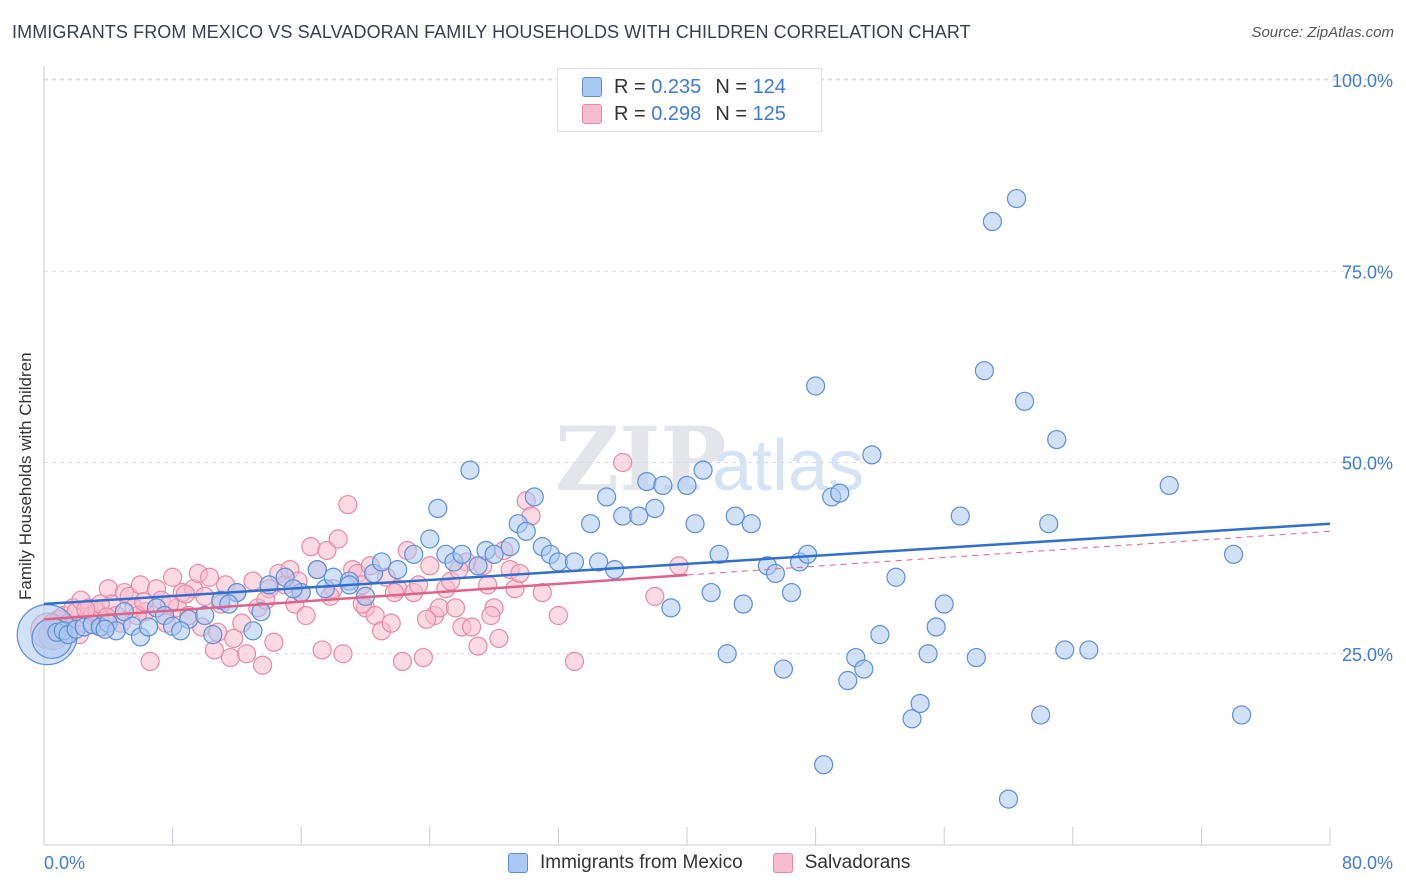  I want to click on legend-n-value: 124, so click(769, 86).